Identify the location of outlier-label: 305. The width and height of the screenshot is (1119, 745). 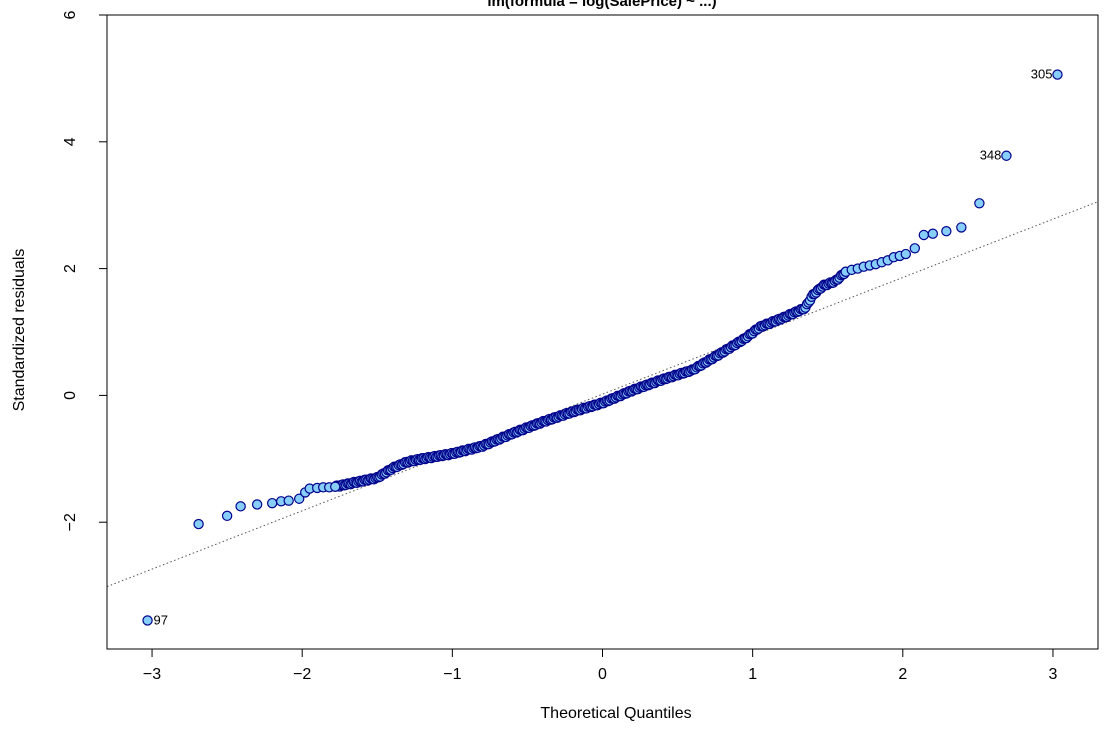
(1042, 74).